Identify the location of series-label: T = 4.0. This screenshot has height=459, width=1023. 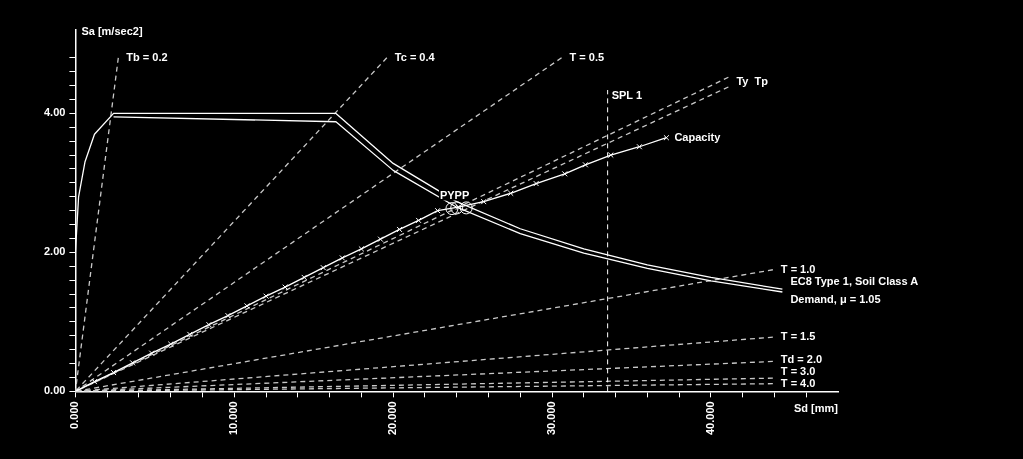
(798, 382).